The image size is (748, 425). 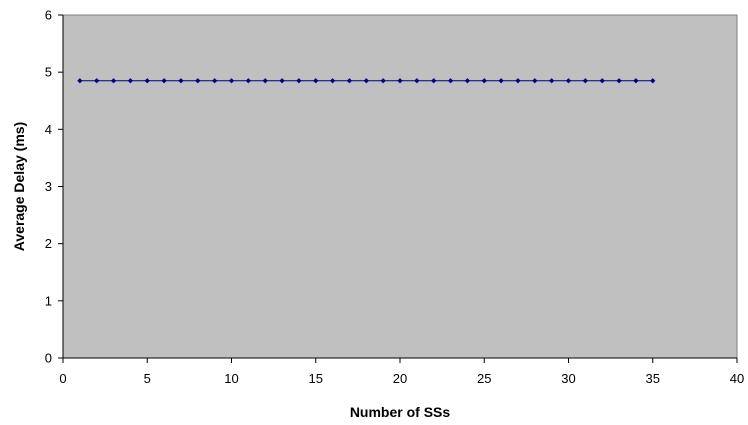 What do you see at coordinates (568, 378) in the screenshot?
I see `x-tick-label: 30` at bounding box center [568, 378].